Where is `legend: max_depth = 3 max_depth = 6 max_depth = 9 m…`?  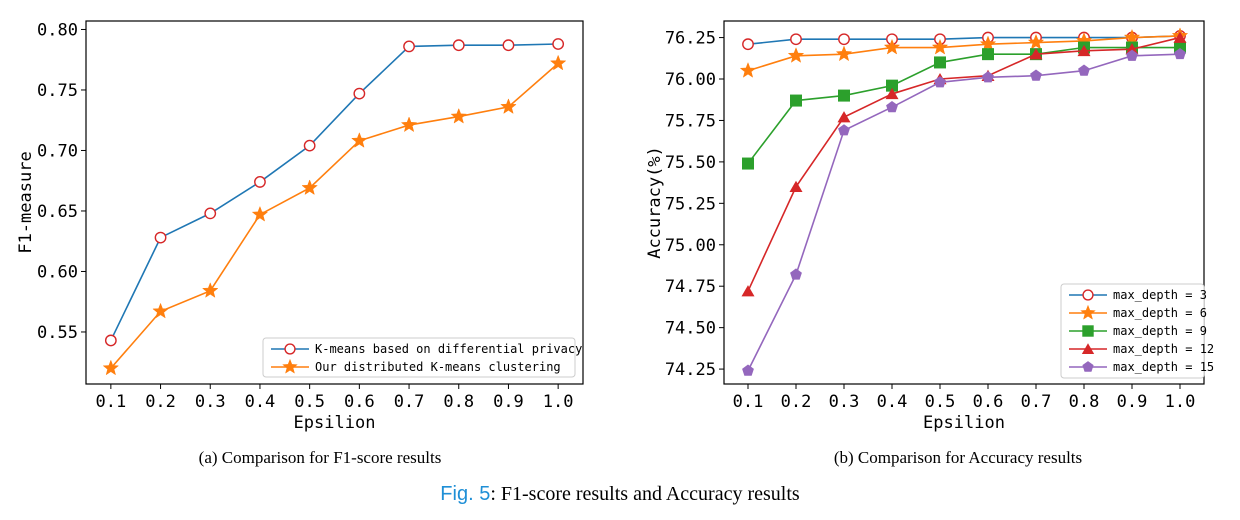 legend: max_depth = 3 max_depth = 6 max_depth = 9 m… is located at coordinates (1137, 331).